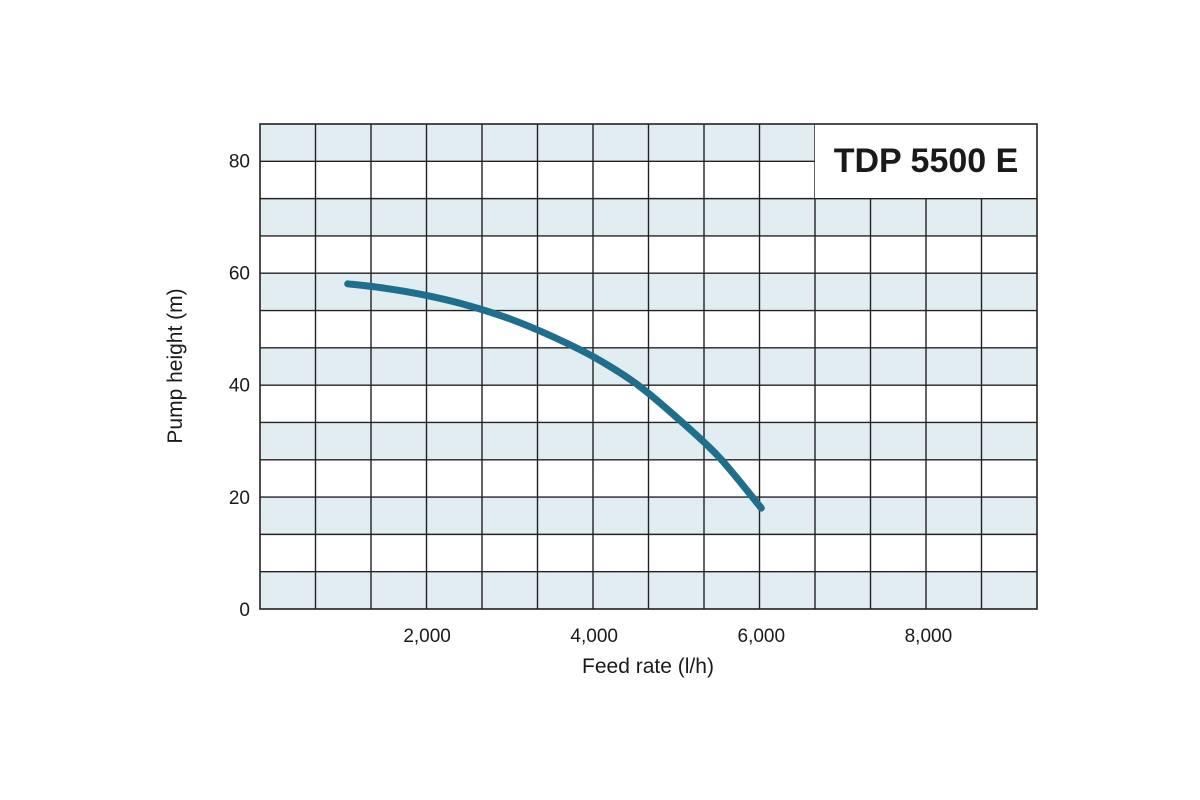  Describe the element at coordinates (175, 365) in the screenshot. I see `y-axis-title: Pump height (m)` at that location.